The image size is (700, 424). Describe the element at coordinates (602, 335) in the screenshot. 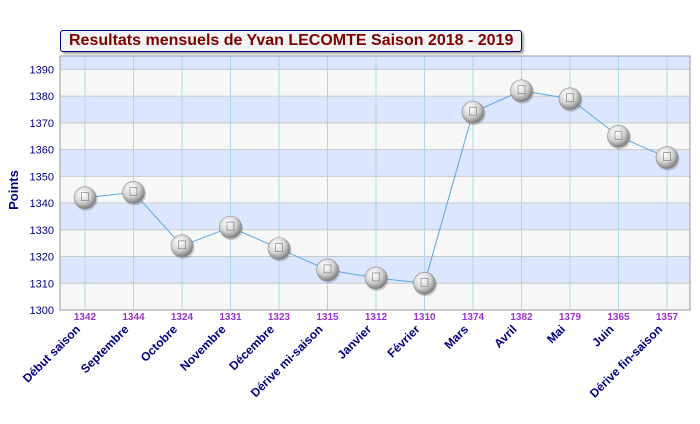

I see `x-tick-label: Juin` at that location.